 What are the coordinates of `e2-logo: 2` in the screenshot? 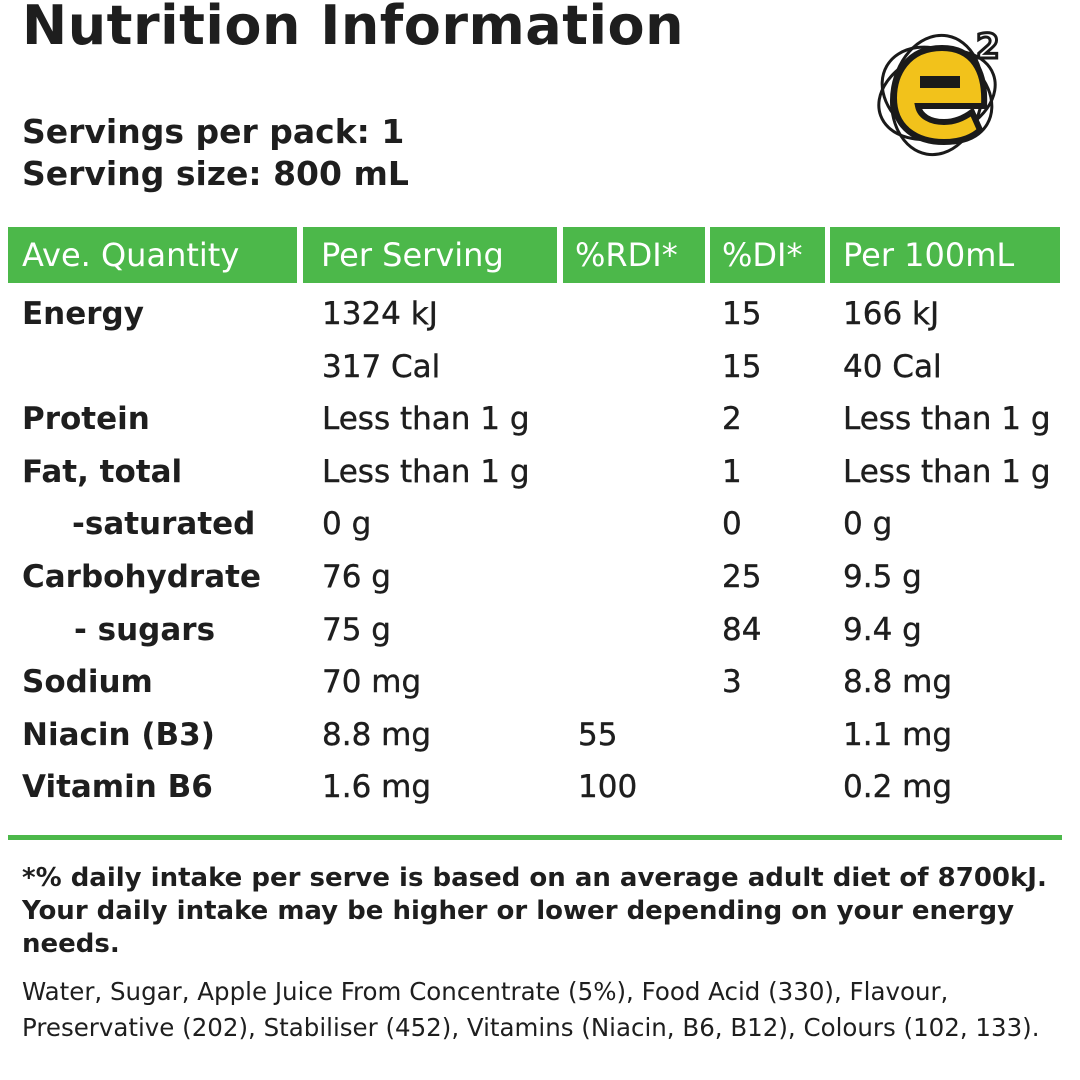 It's located at (939, 91).